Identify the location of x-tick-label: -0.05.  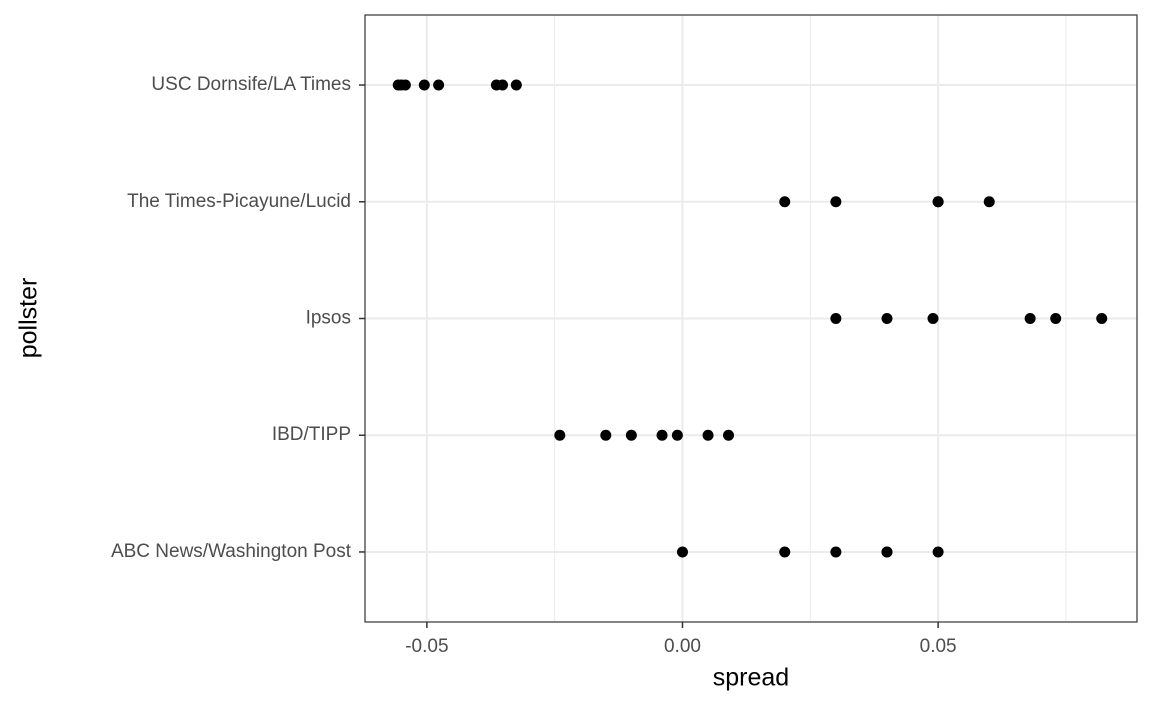
(426, 646).